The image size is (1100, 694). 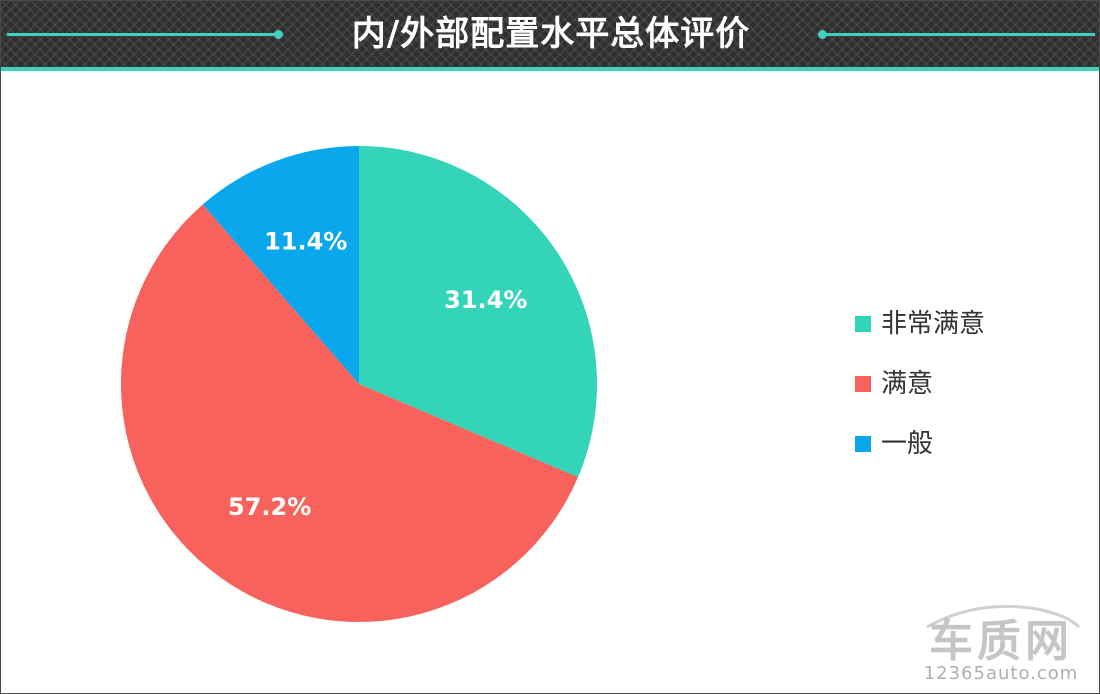 What do you see at coordinates (280, 265) in the screenshot?
I see `pie-slice-average` at bounding box center [280, 265].